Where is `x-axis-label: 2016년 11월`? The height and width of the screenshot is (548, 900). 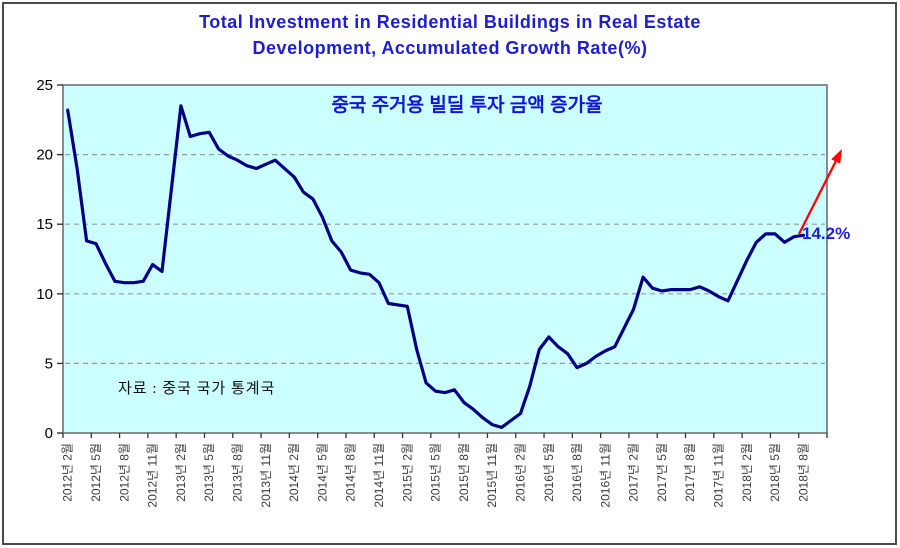 x-axis-label: 2016년 11월 is located at coordinates (605, 475).